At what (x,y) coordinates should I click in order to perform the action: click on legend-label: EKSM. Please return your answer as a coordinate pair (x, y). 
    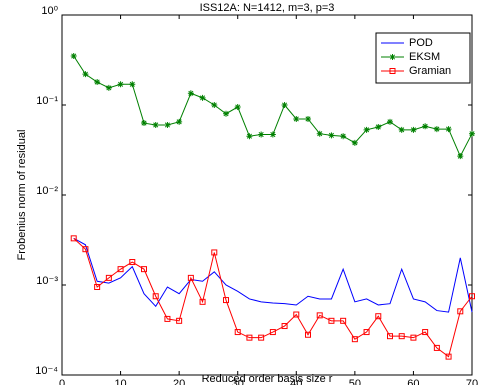
    Looking at the image, I should click on (424, 57).